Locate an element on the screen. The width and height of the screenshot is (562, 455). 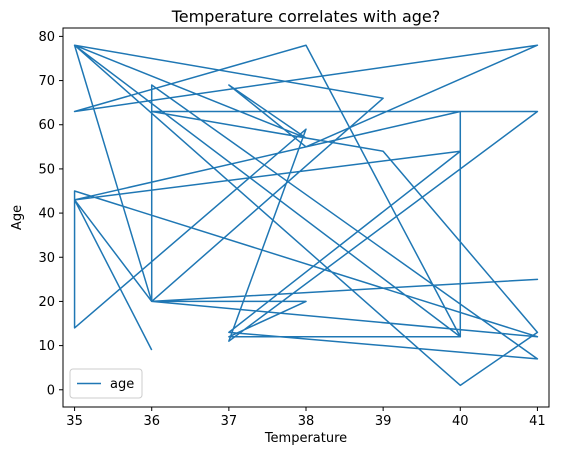
y-tick-label: 20 is located at coordinates (46, 302).